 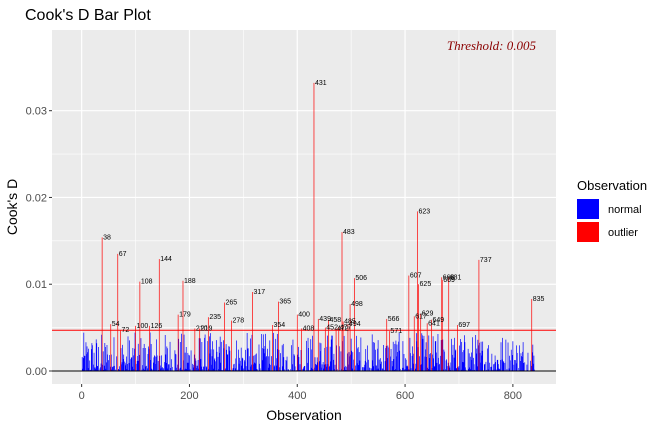 What do you see at coordinates (325, 319) in the screenshot?
I see `obs-label: 439` at bounding box center [325, 319].